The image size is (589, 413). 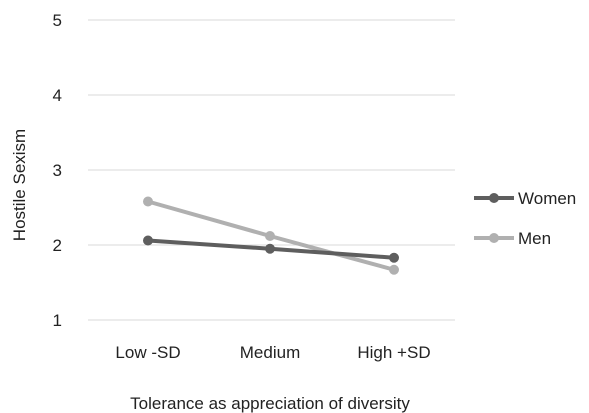 I want to click on x-tick-label: Medium, so click(x=270, y=352).